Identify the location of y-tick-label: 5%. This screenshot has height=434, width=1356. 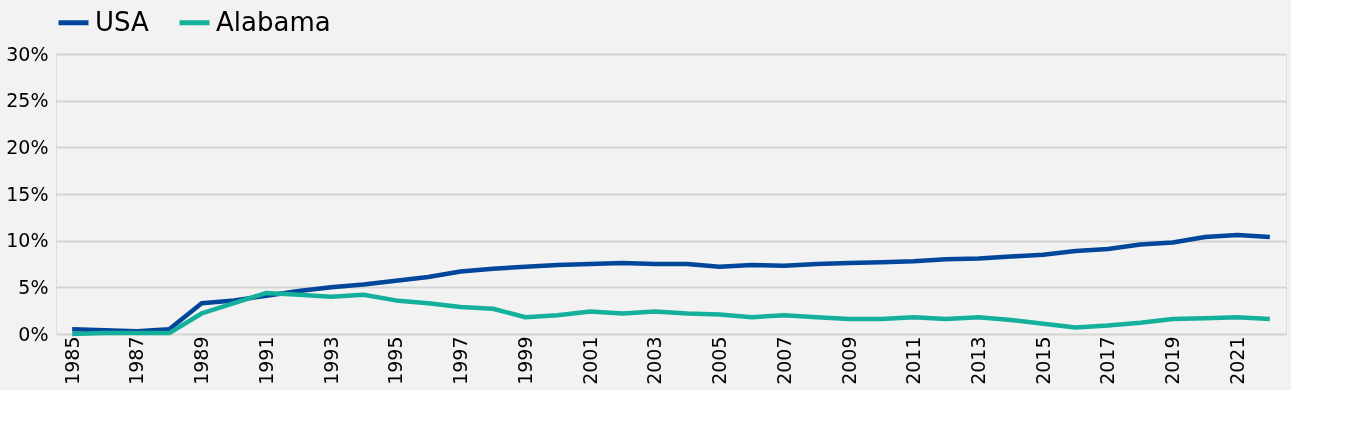
(33, 286).